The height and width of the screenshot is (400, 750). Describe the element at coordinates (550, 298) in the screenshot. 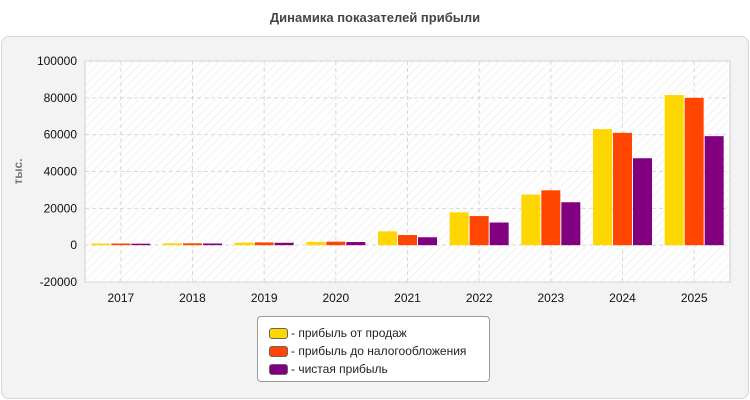

I see `x-tick-label: 2023` at that location.